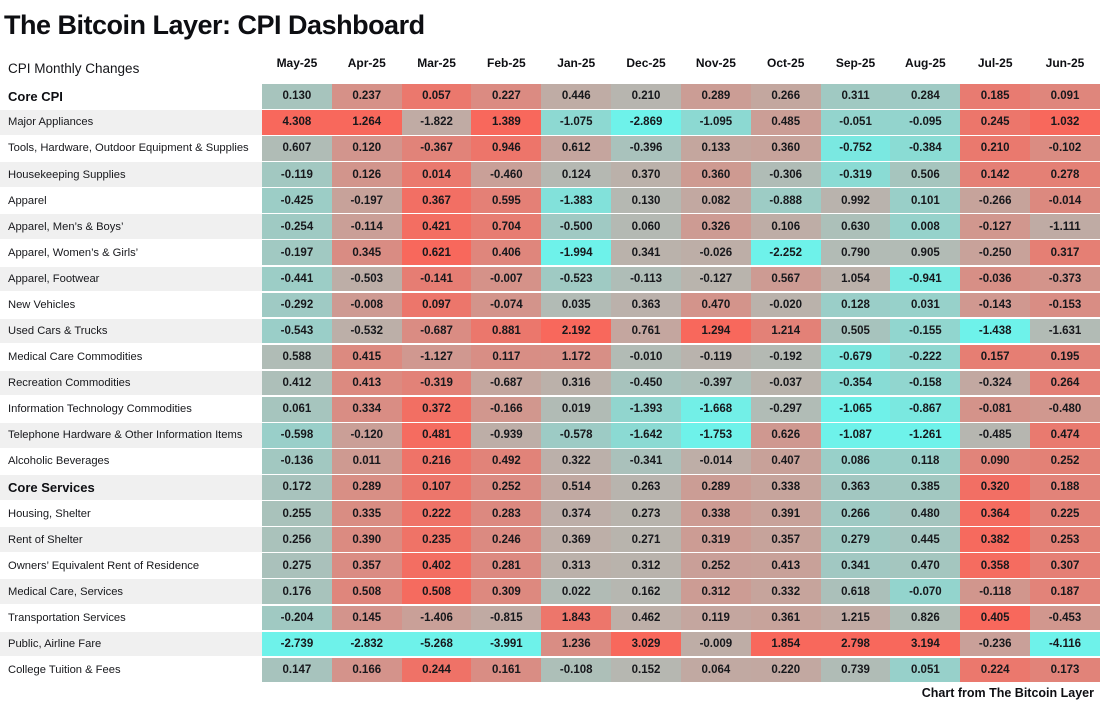 The height and width of the screenshot is (704, 1100). Describe the element at coordinates (576, 279) in the screenshot. I see `heatmap-cell: -0.523` at that location.